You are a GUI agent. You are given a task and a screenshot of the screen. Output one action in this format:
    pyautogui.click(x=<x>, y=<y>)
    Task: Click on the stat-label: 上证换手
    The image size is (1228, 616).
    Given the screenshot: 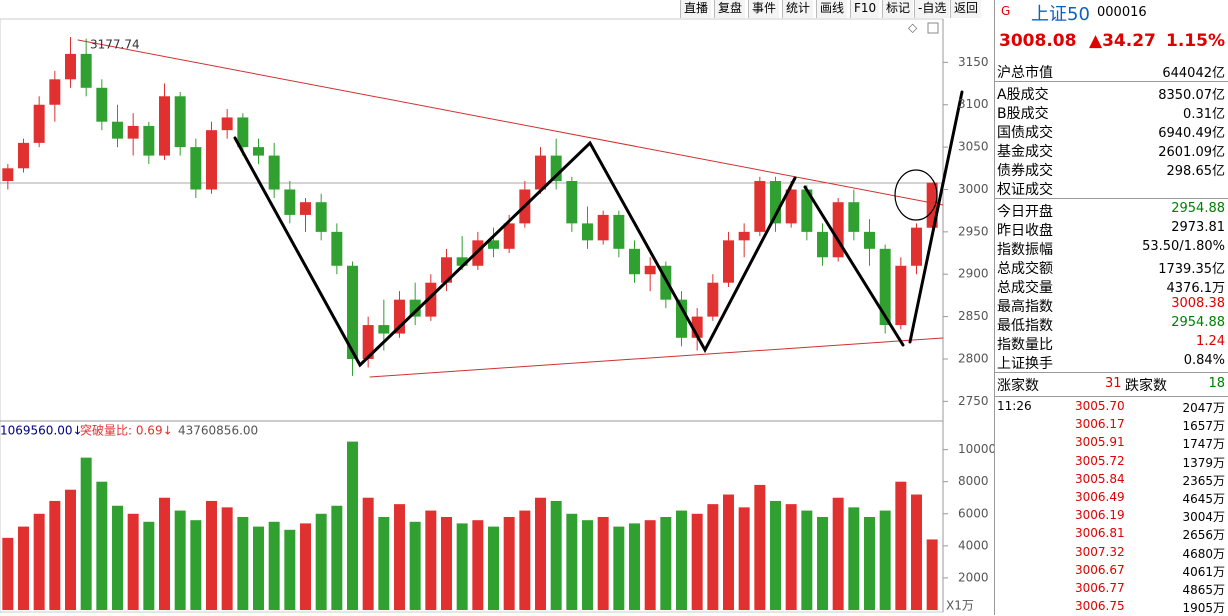 What is the action you would take?
    pyautogui.click(x=1025, y=364)
    